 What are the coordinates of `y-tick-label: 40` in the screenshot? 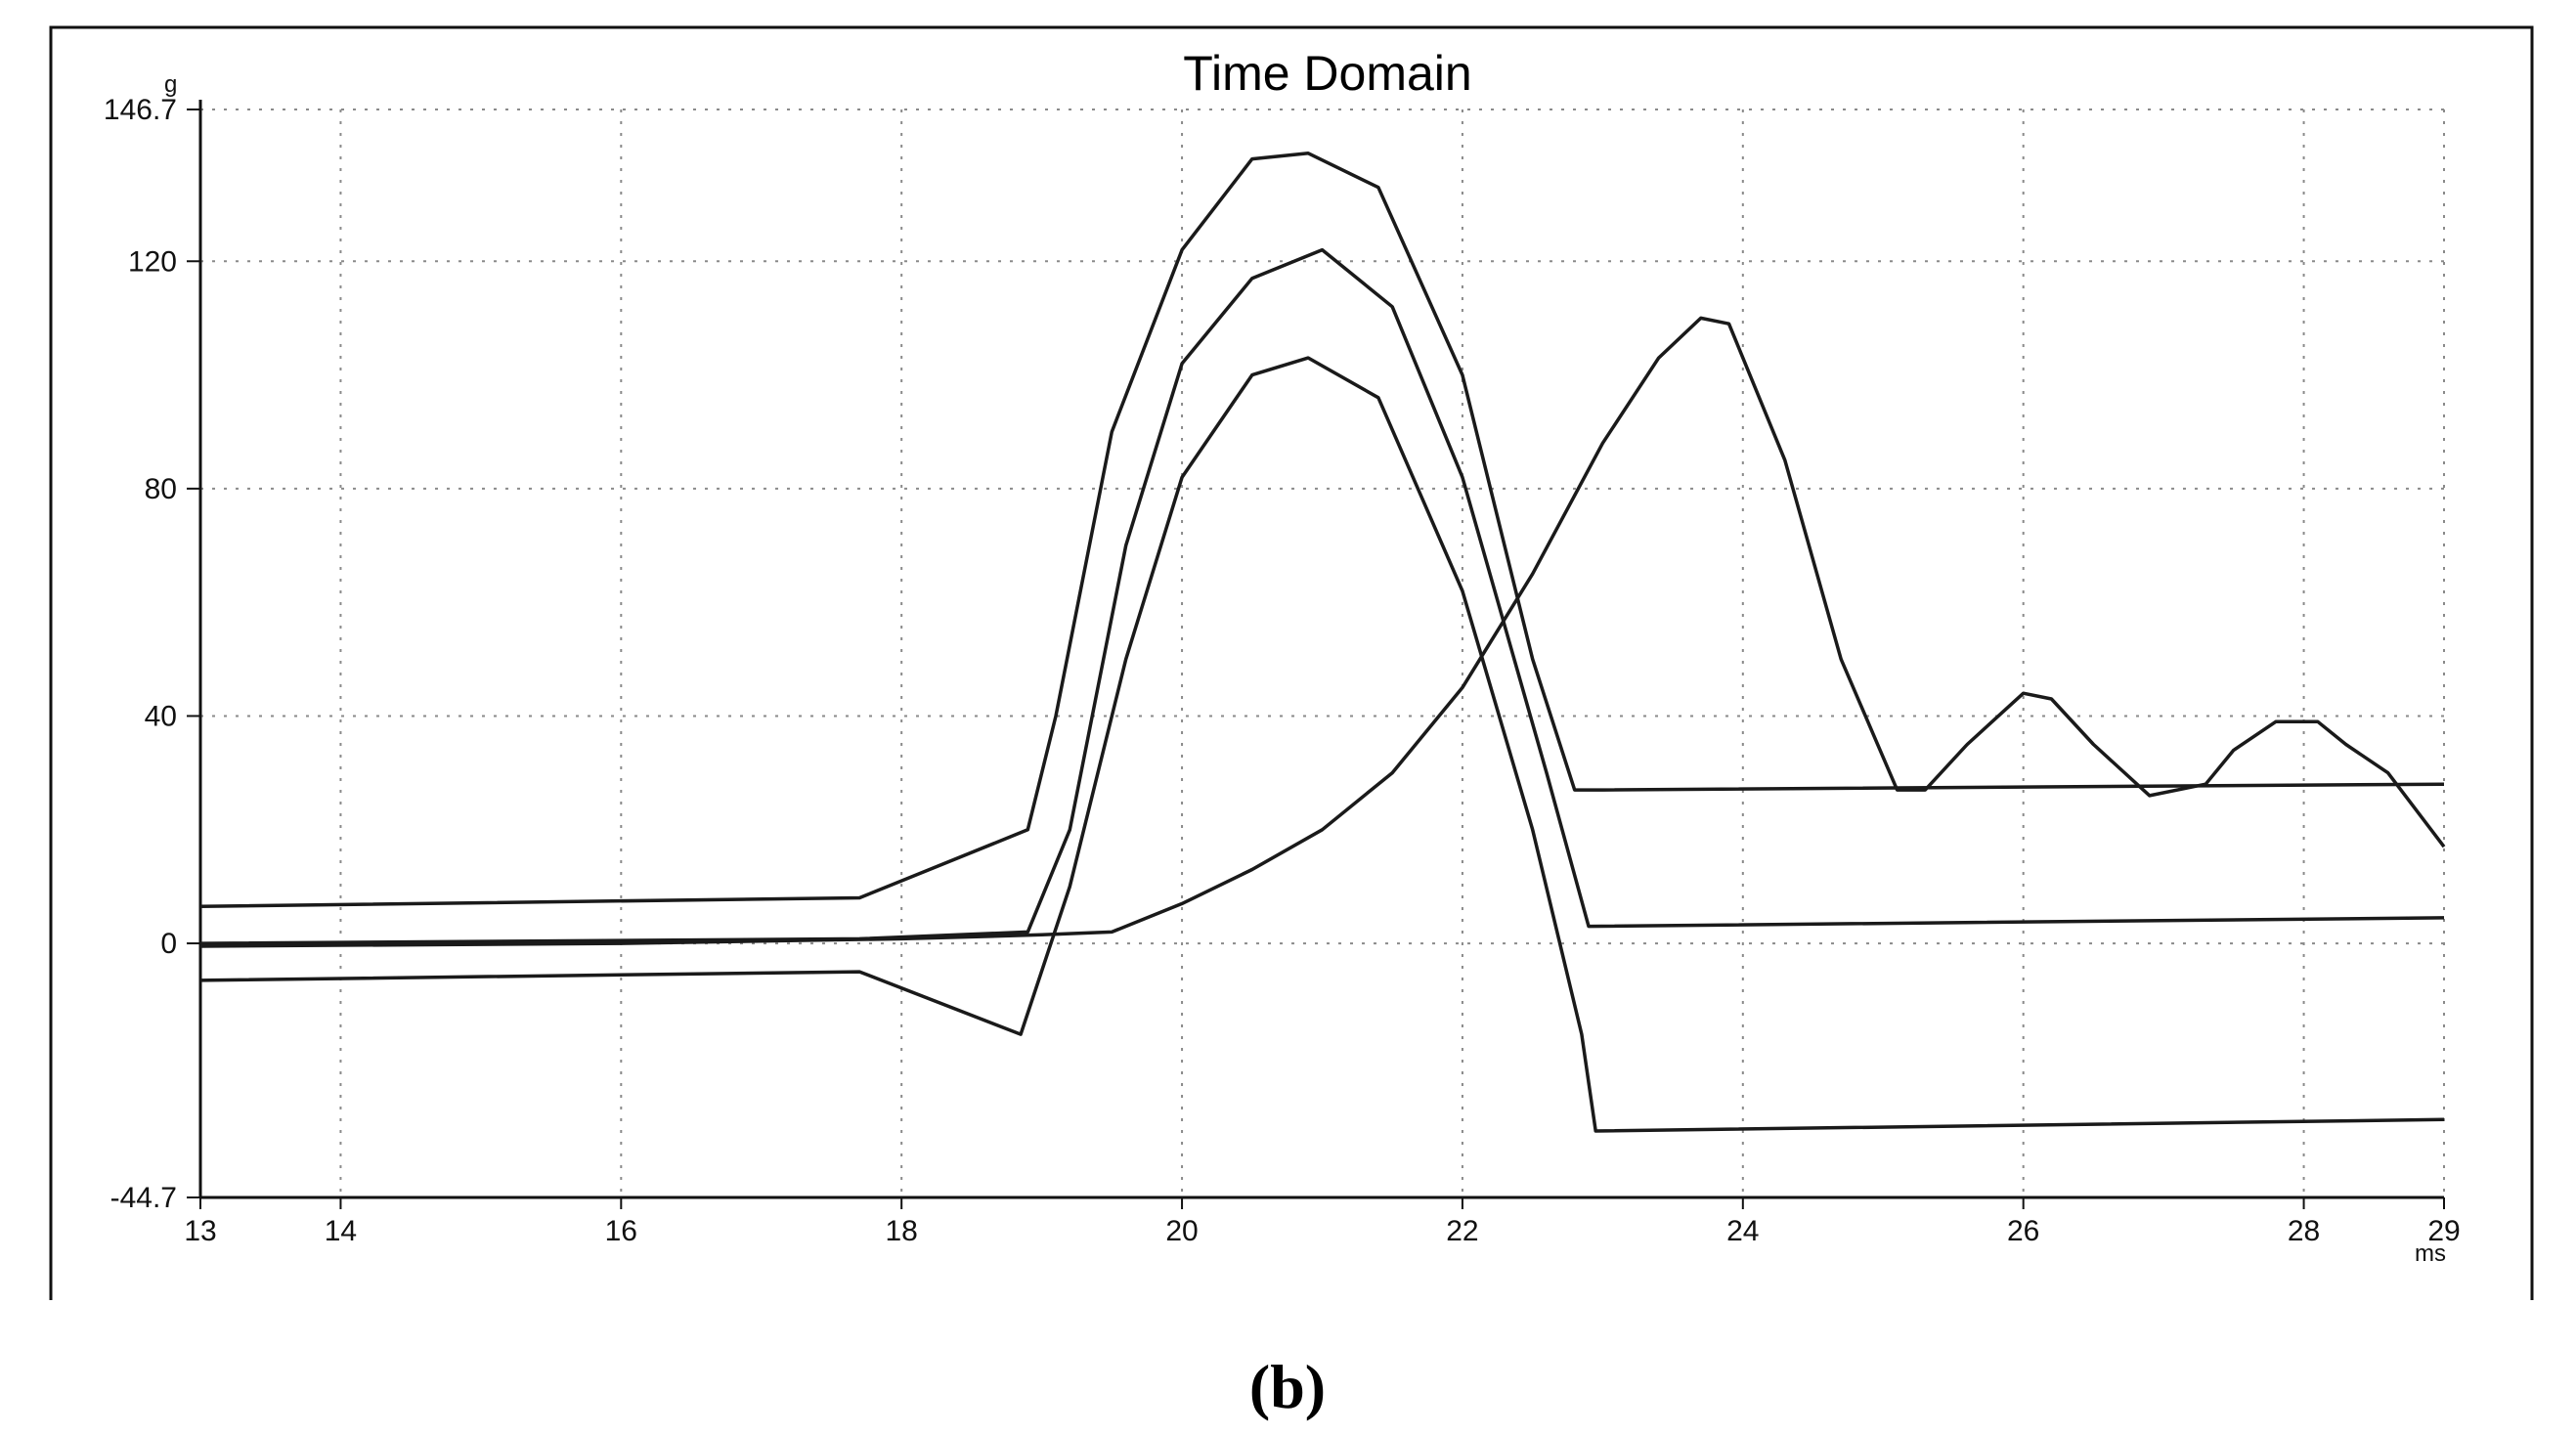 It's located at (161, 716).